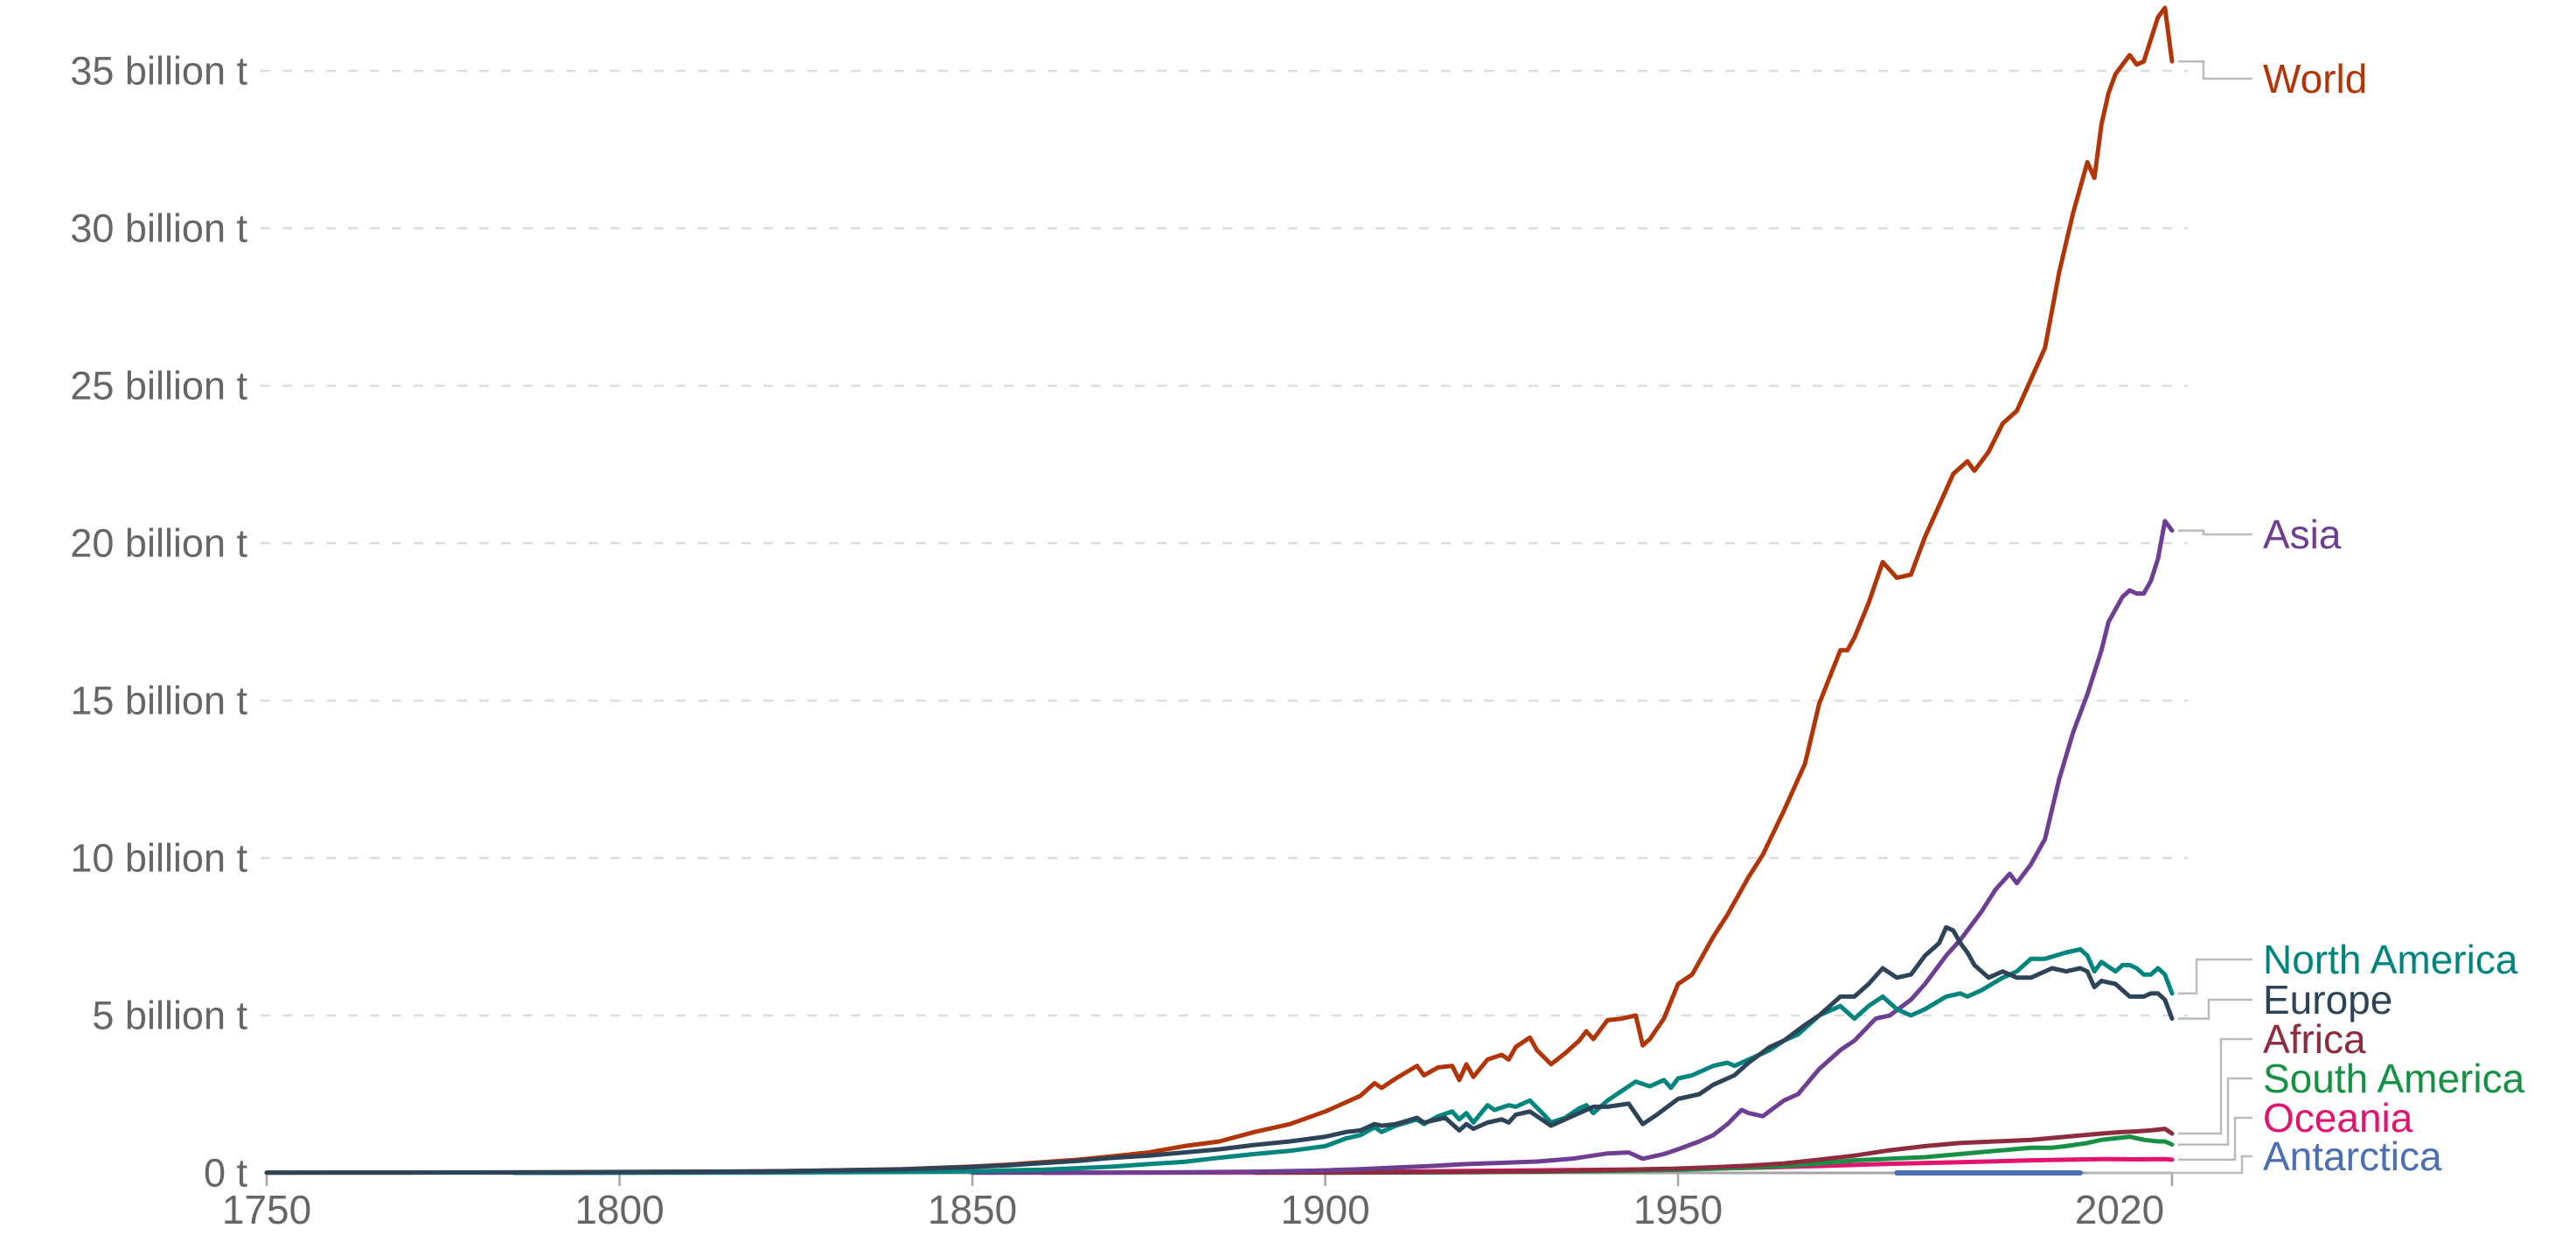 The image size is (2576, 1256). I want to click on north-america-line, so click(1343, 1061).